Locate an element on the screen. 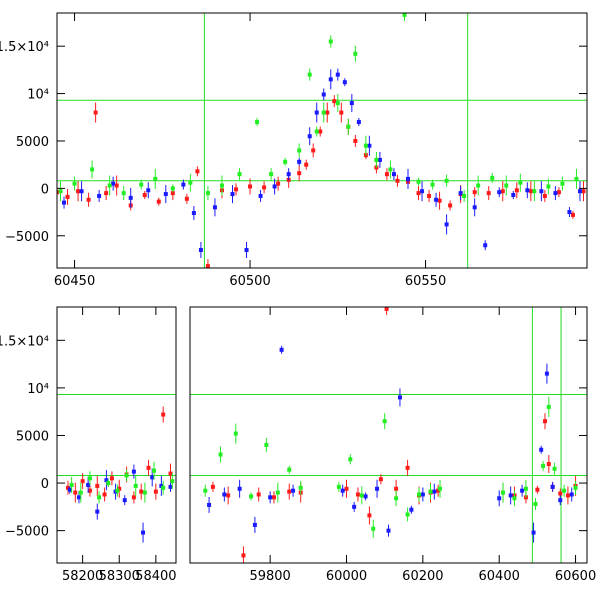 This screenshot has height=600, width=600. x-tick-label: 58200 is located at coordinates (82, 576).